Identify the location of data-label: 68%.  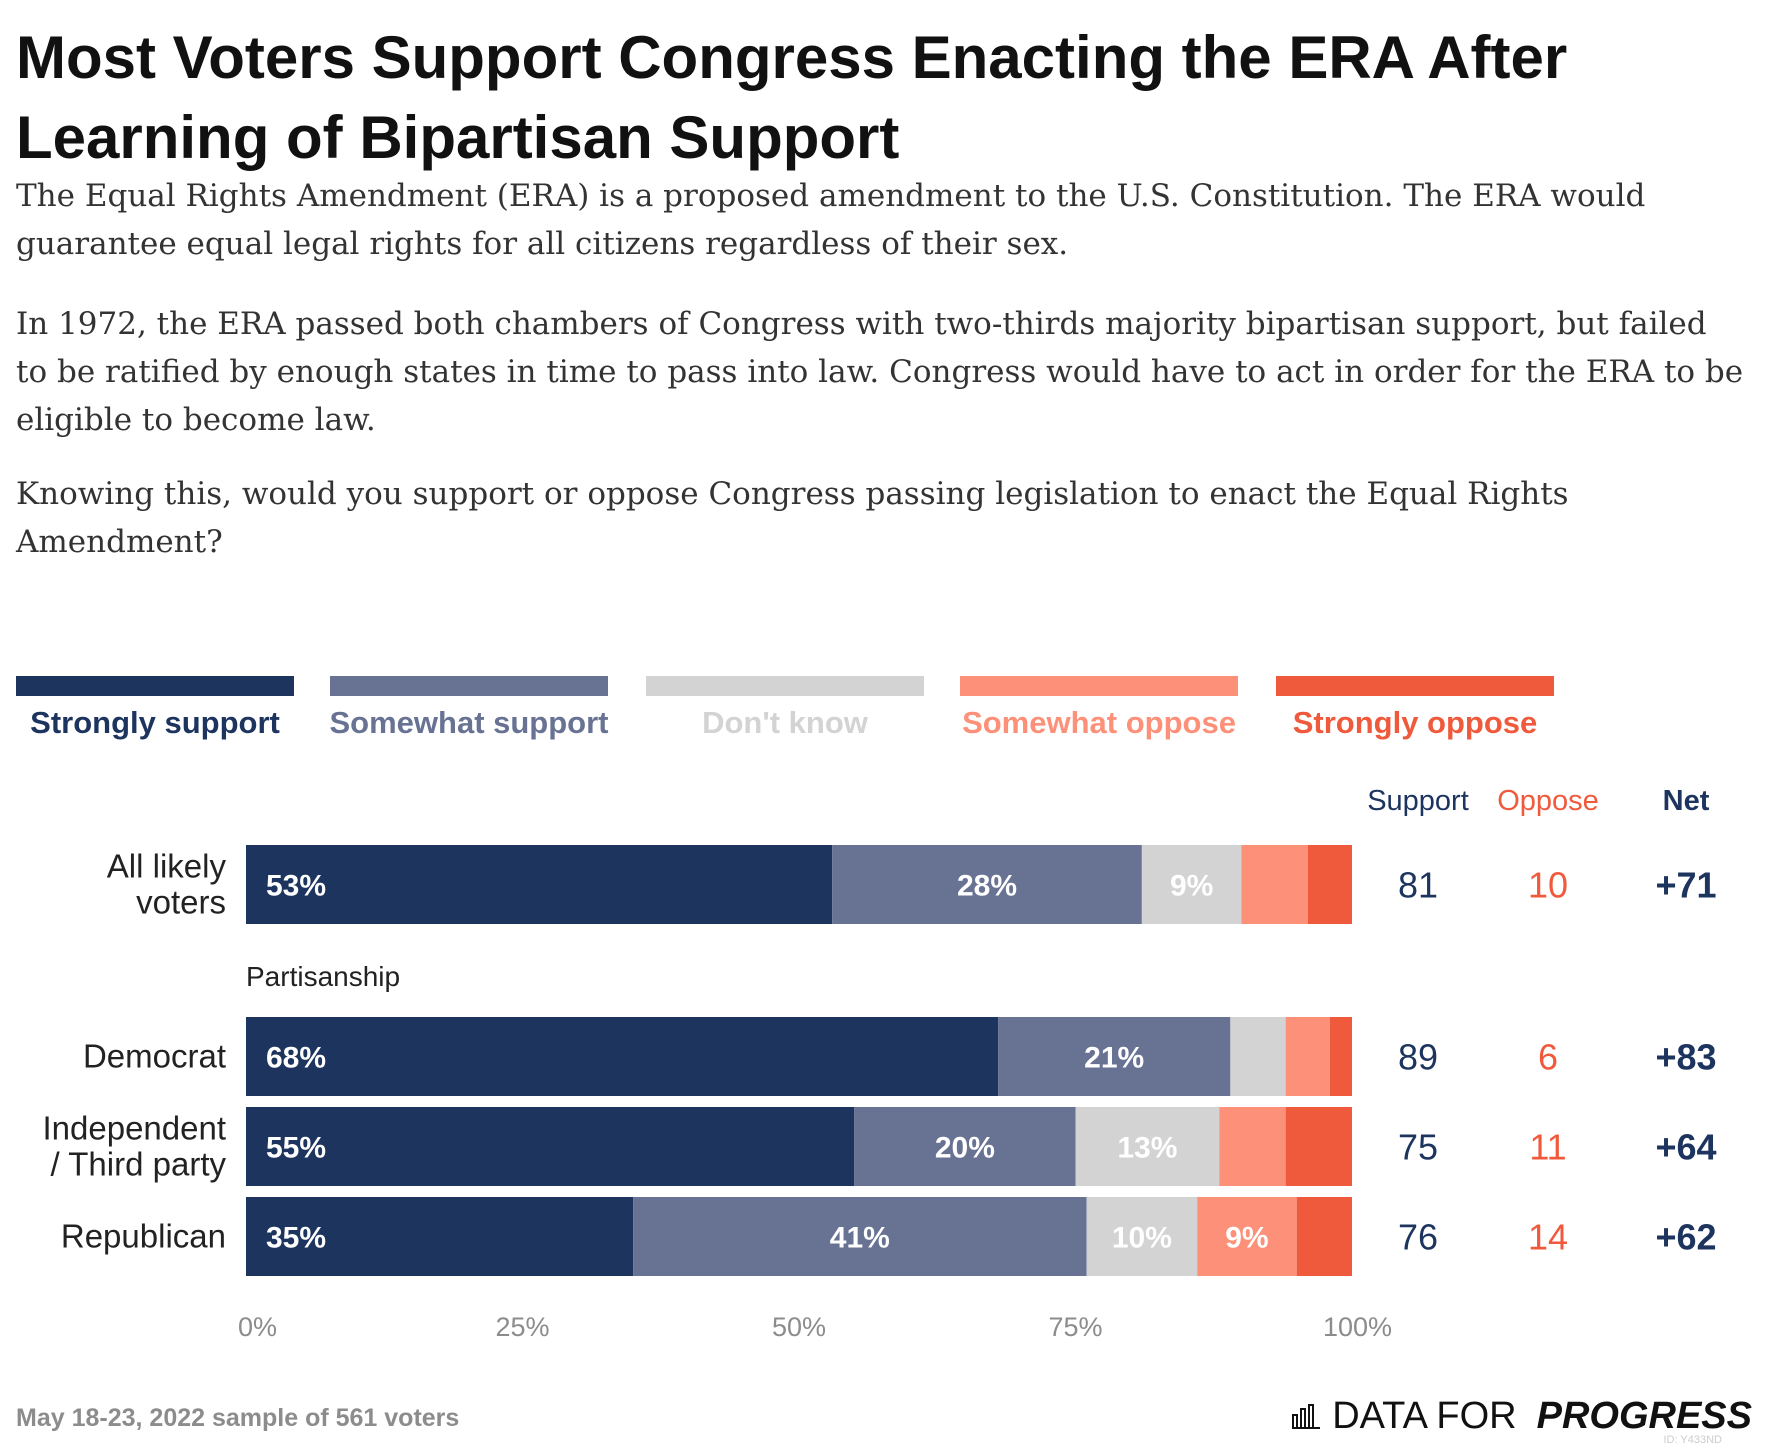
(296, 1058).